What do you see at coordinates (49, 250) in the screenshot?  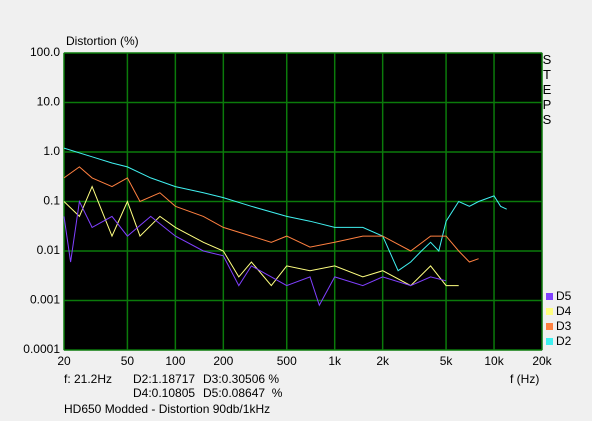 I see `y-tick-label: 0.01` at bounding box center [49, 250].